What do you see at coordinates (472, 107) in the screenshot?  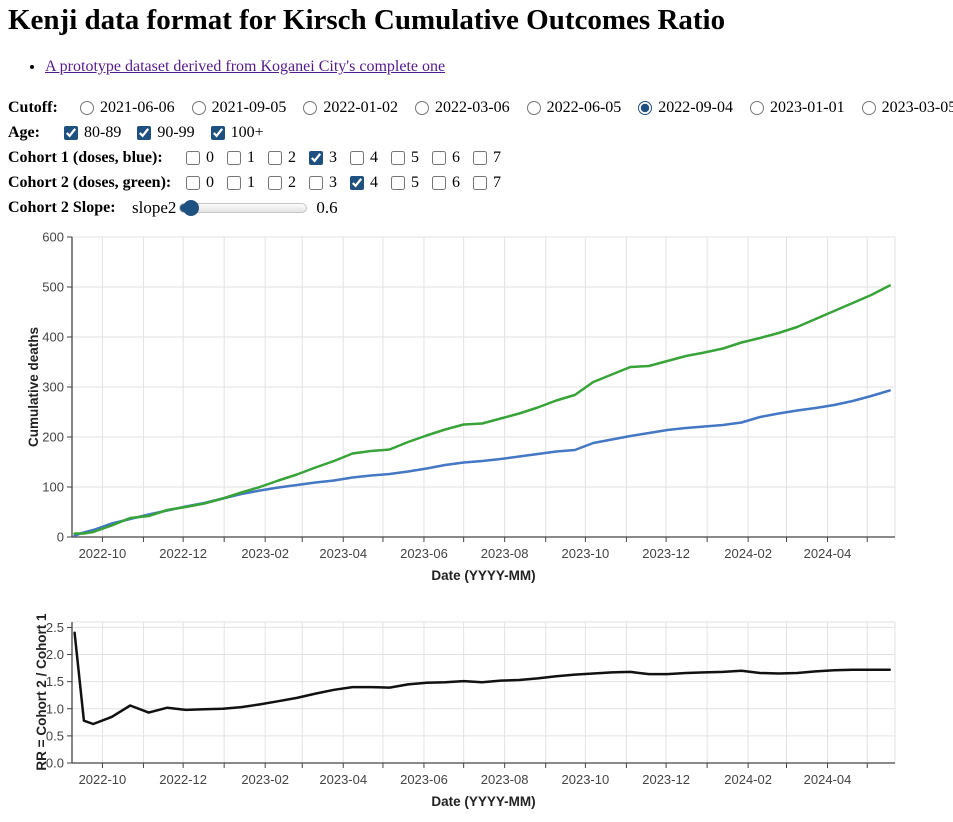 I see `cutoff-option-label: 2022-03-06` at bounding box center [472, 107].